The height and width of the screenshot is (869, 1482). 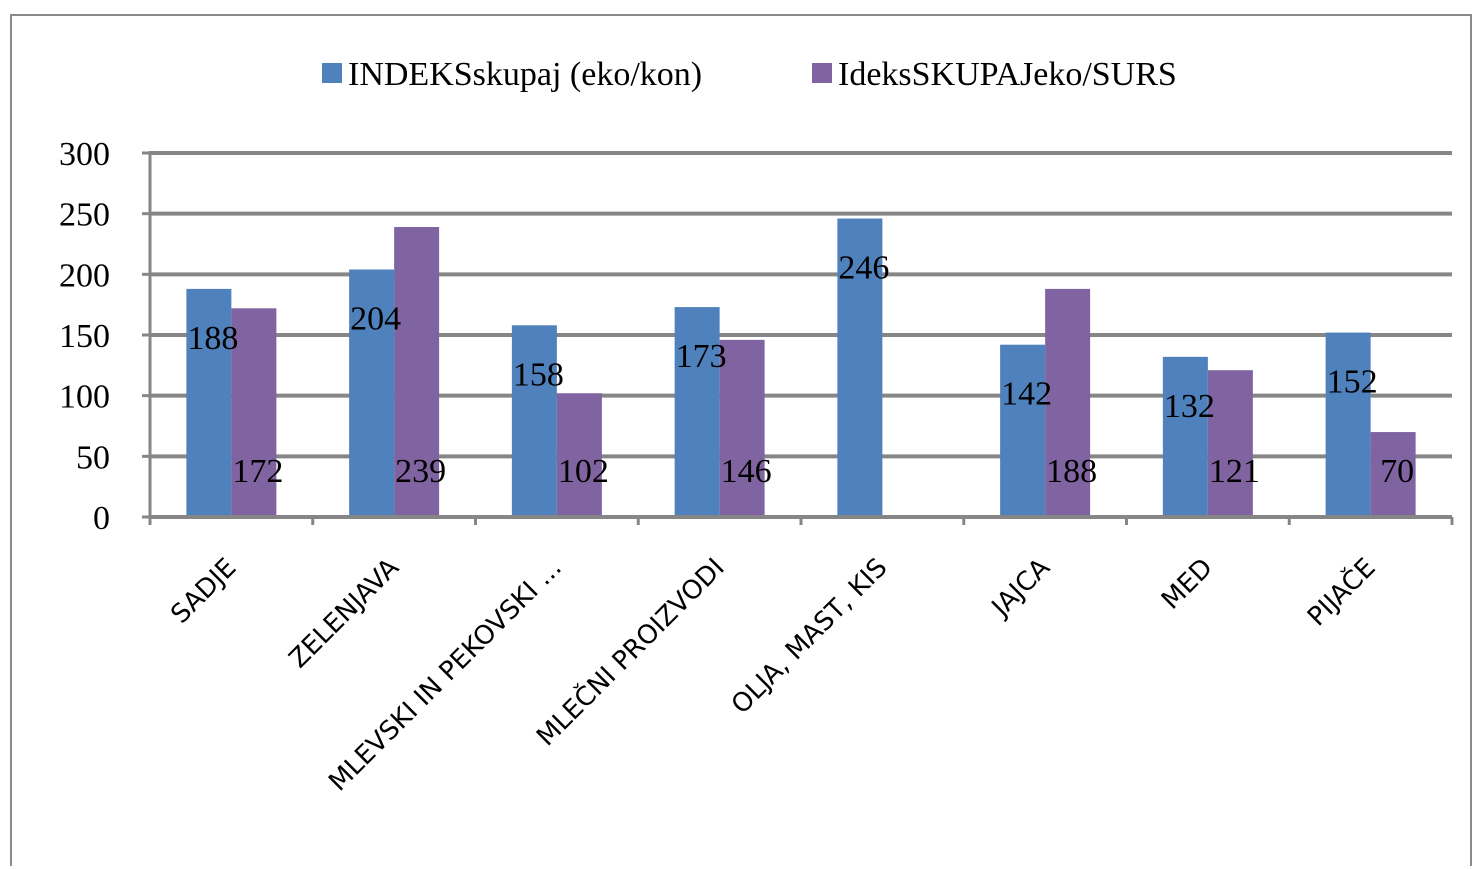 What do you see at coordinates (203, 591) in the screenshot?
I see `x-tick-label: SADJE` at bounding box center [203, 591].